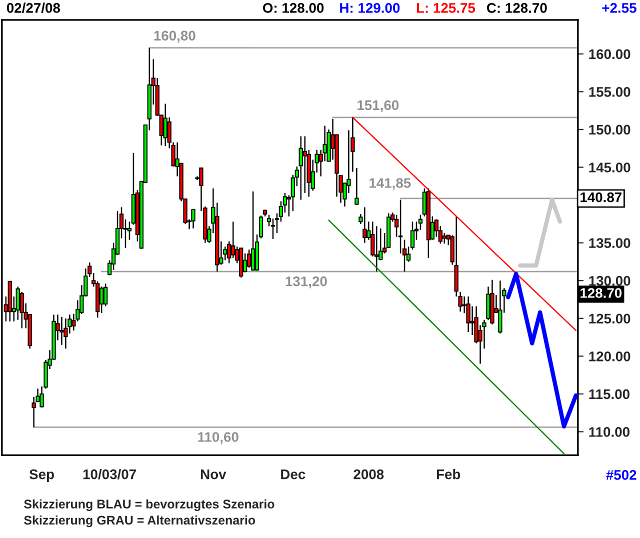 The width and height of the screenshot is (640, 538). I want to click on y-tick-label: 115.00, so click(609, 394).